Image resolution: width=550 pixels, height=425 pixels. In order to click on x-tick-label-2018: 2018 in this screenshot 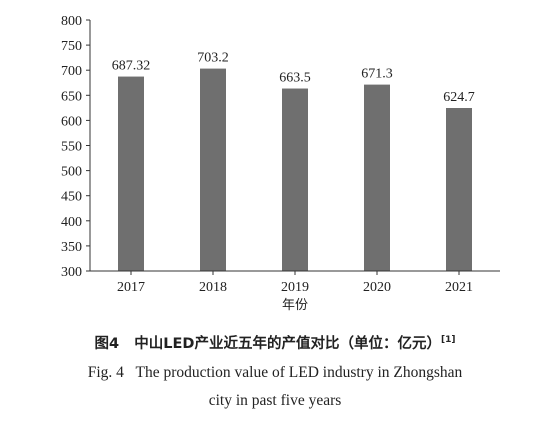, I will do `click(213, 287)`.